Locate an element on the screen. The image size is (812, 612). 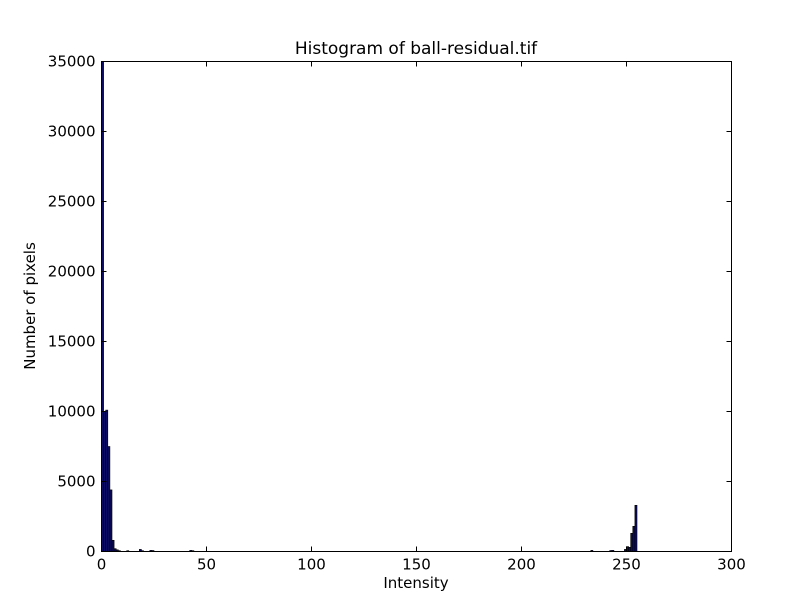
x-tick-label-4: 200 is located at coordinates (521, 565).